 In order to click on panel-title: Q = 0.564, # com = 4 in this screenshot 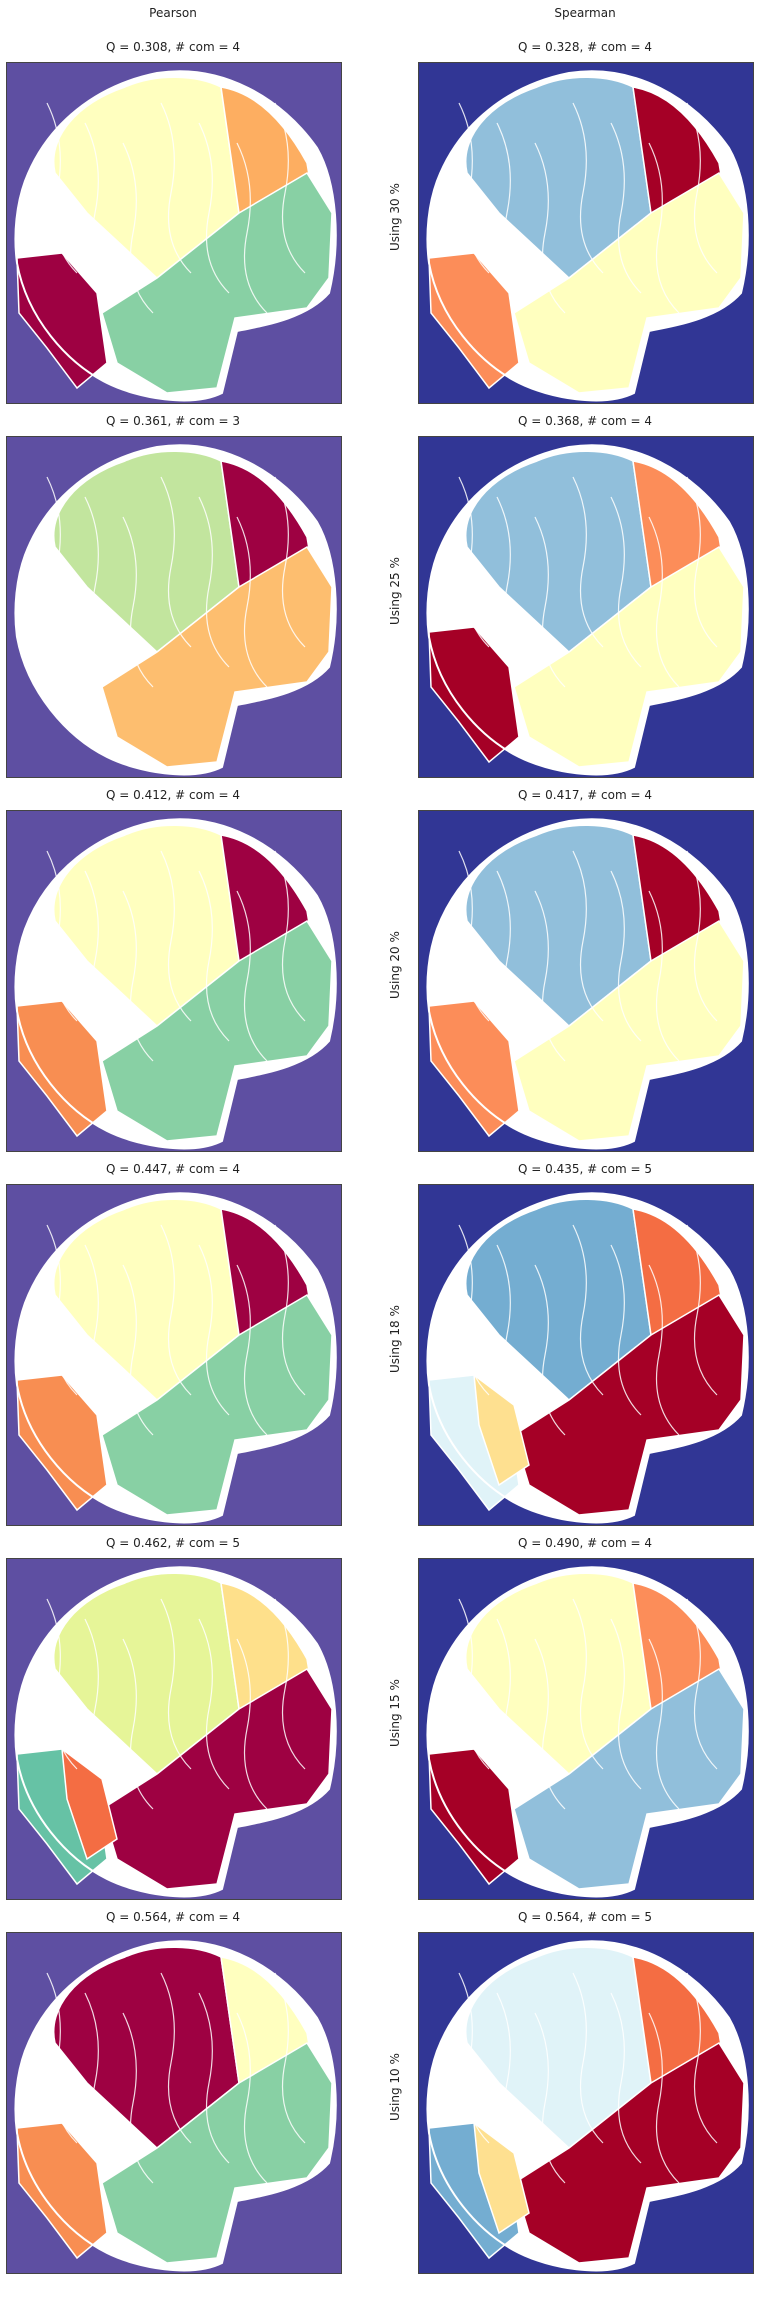, I will do `click(173, 1917)`.